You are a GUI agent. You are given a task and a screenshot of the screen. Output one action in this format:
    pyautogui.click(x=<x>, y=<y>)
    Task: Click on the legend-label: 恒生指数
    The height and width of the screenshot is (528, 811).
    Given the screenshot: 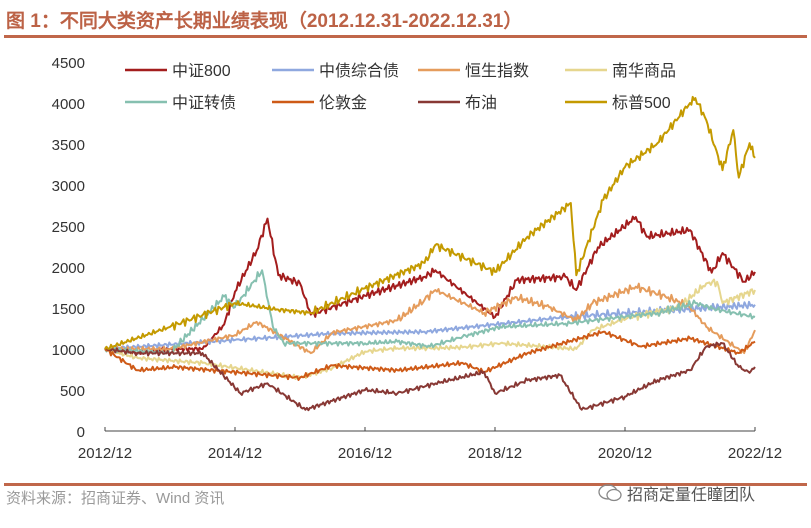 What is the action you would take?
    pyautogui.click(x=497, y=71)
    